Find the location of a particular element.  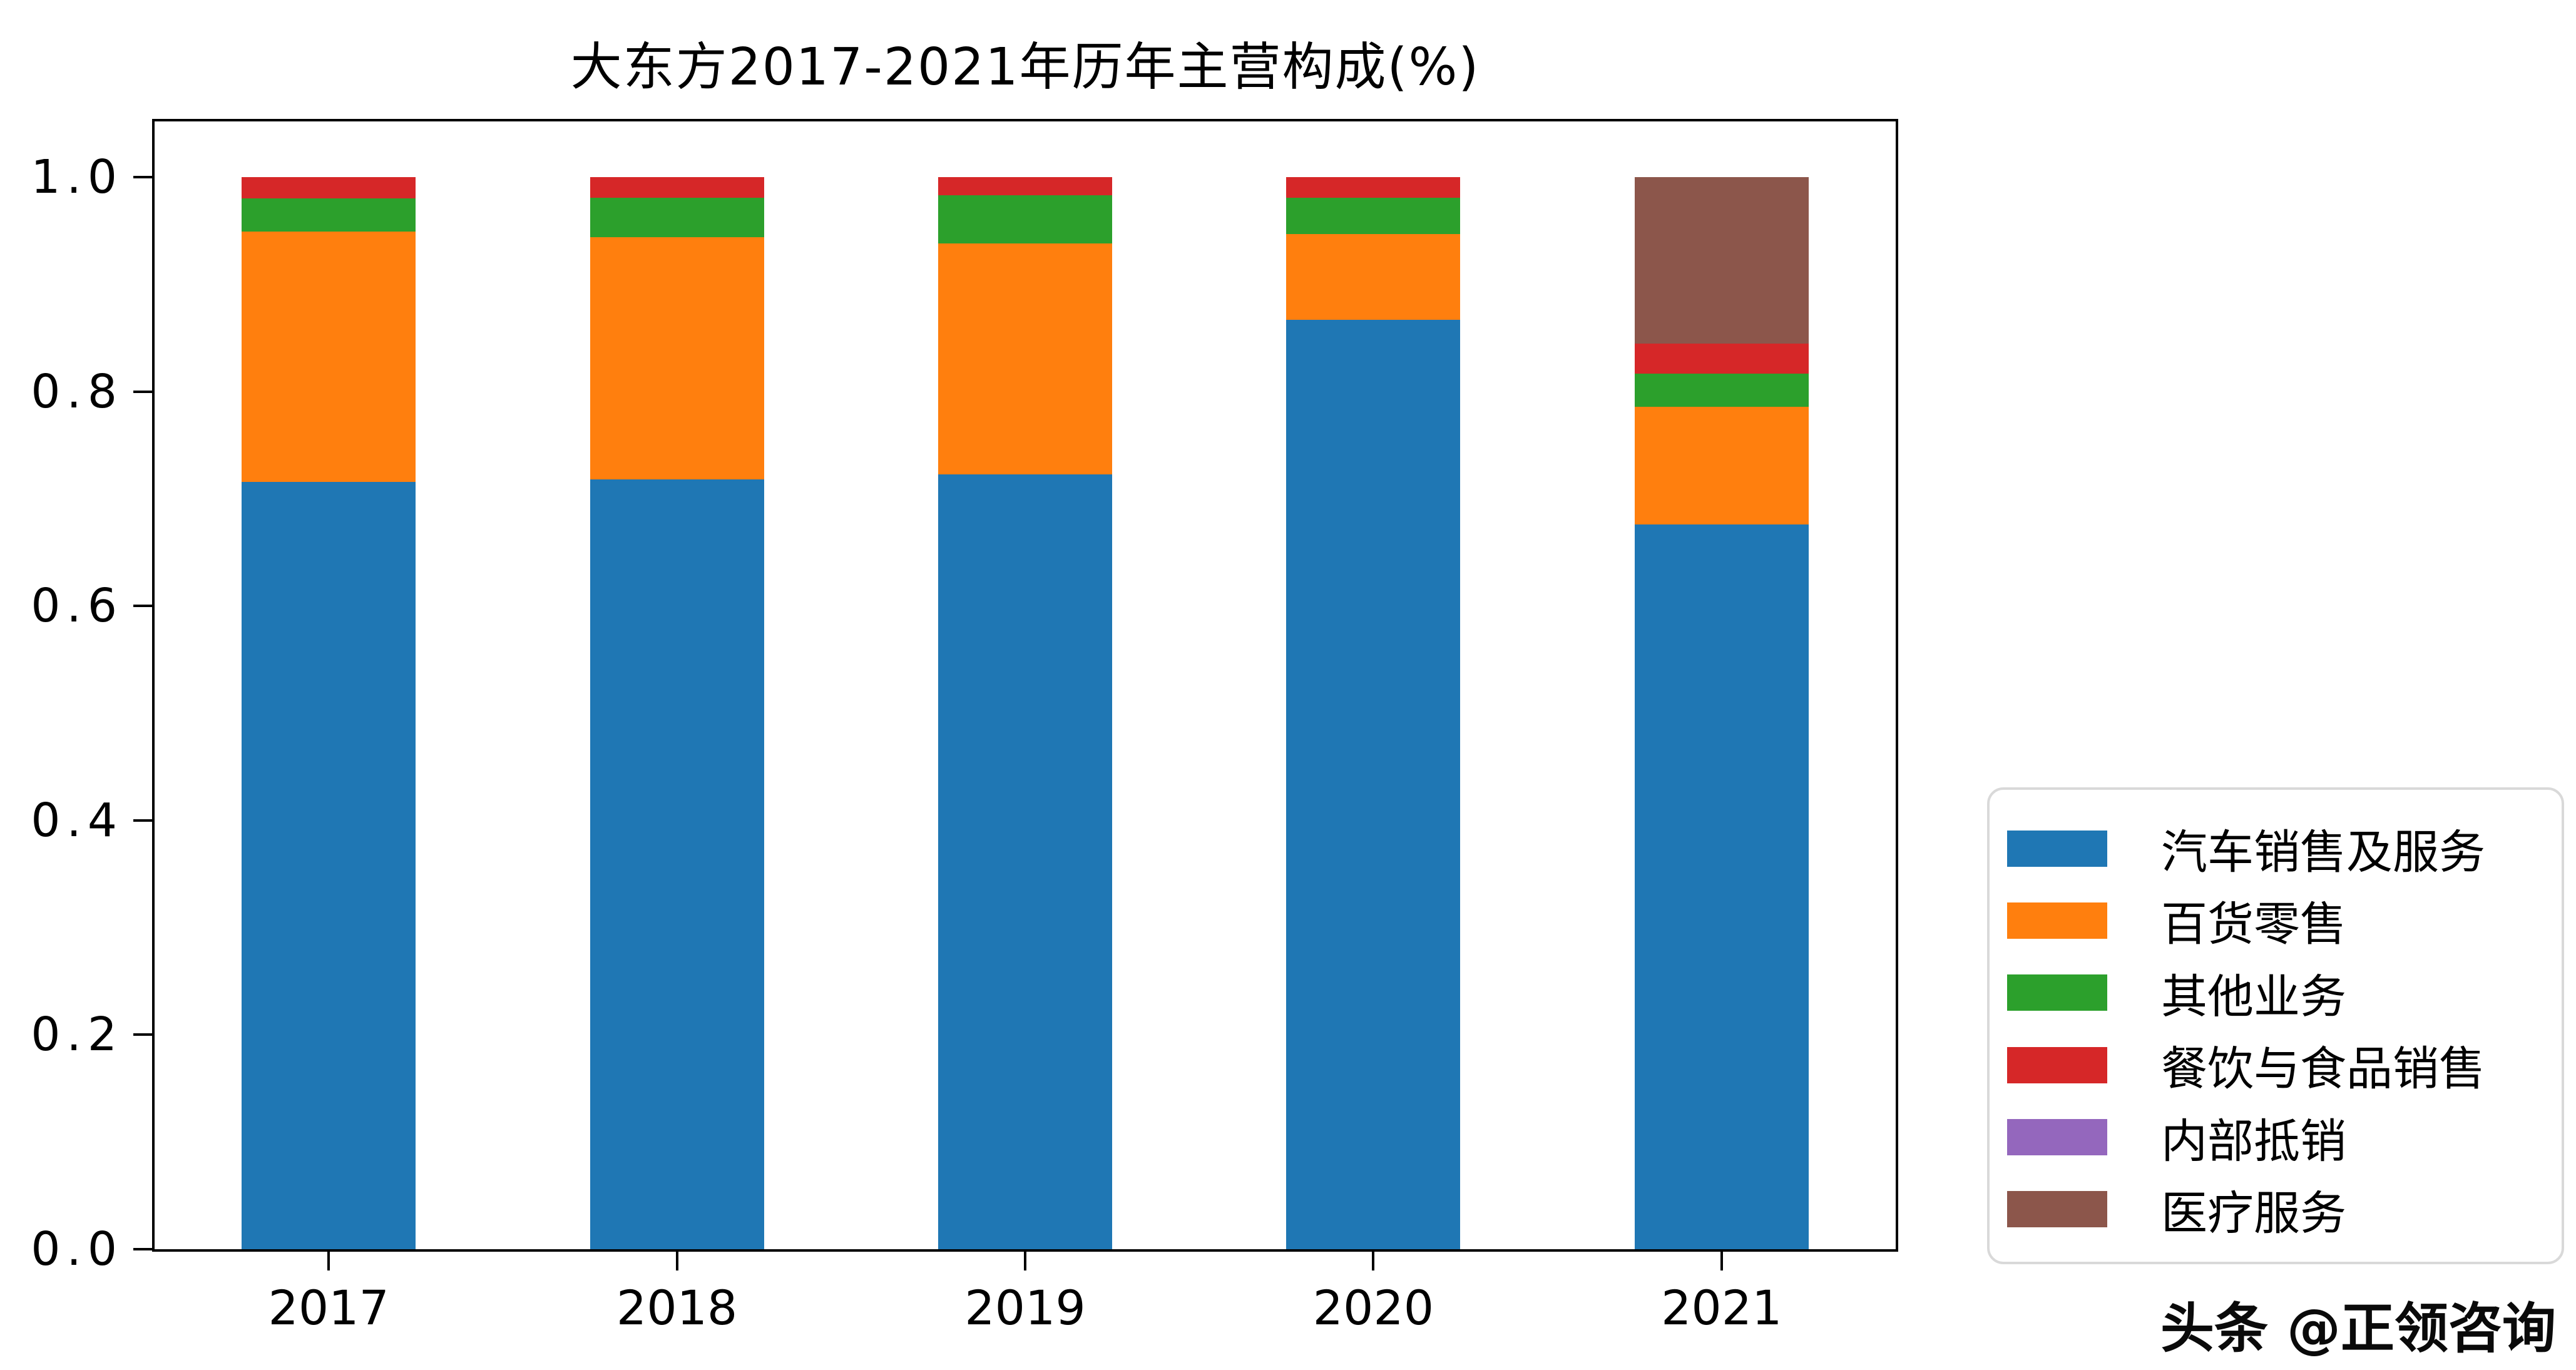

y-axis-label: 0.2 is located at coordinates (77, 1035).